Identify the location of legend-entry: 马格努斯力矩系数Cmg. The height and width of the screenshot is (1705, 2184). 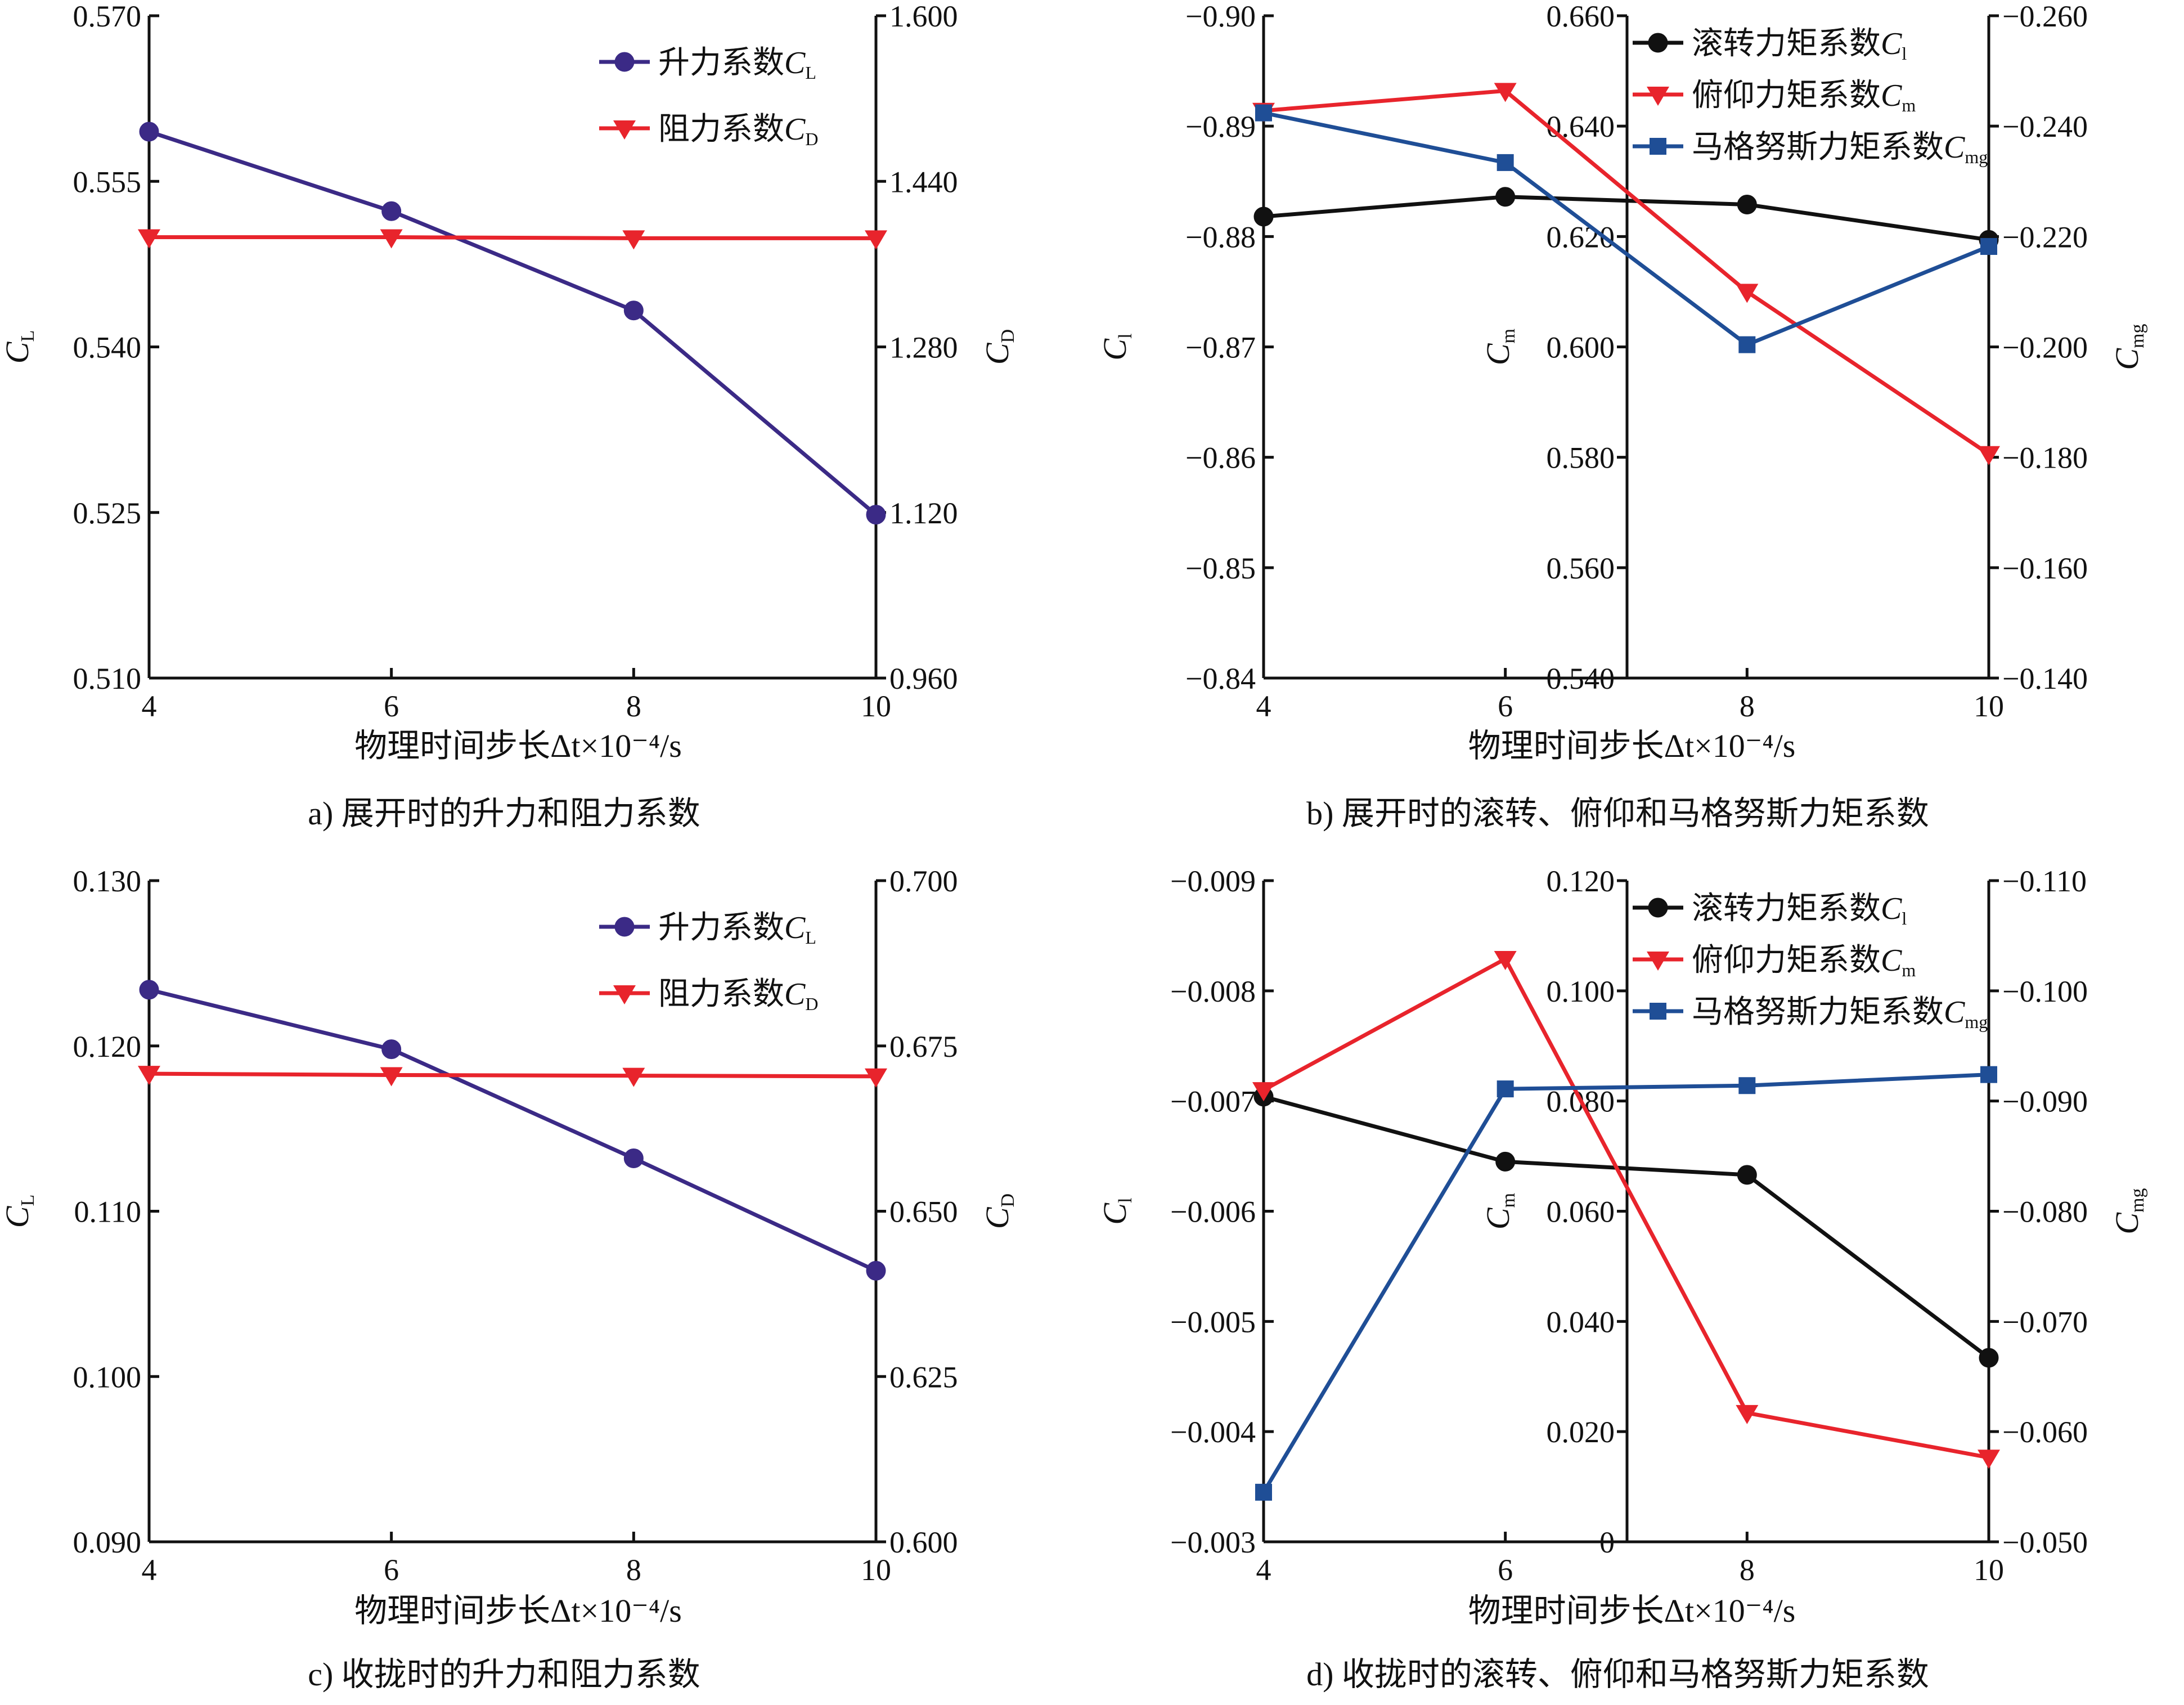
(1840, 1013).